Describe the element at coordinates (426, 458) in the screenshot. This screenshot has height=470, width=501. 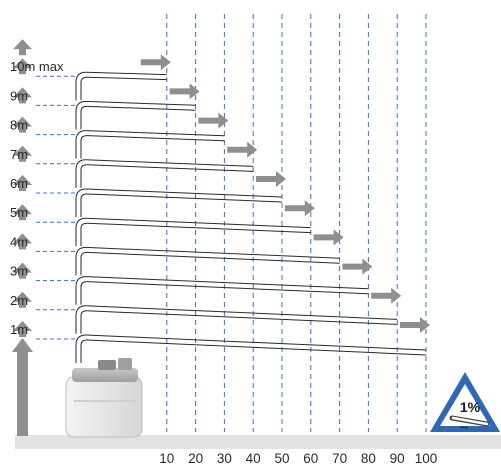
I see `distance-tick-label: 100` at that location.